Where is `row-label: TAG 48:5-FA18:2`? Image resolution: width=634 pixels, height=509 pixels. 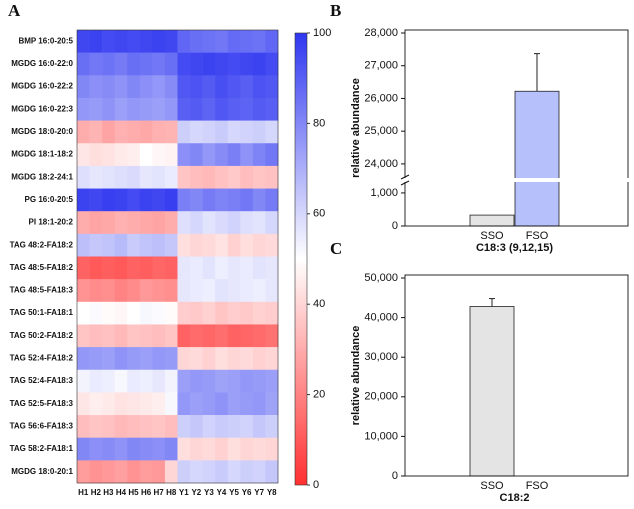
row-label: TAG 48:5-FA18:2 is located at coordinates (42, 267).